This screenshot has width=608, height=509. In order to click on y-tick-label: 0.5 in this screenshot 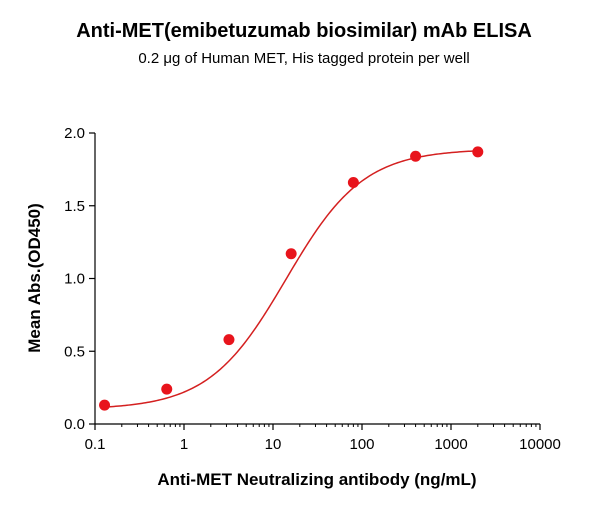, I will do `click(74, 351)`.